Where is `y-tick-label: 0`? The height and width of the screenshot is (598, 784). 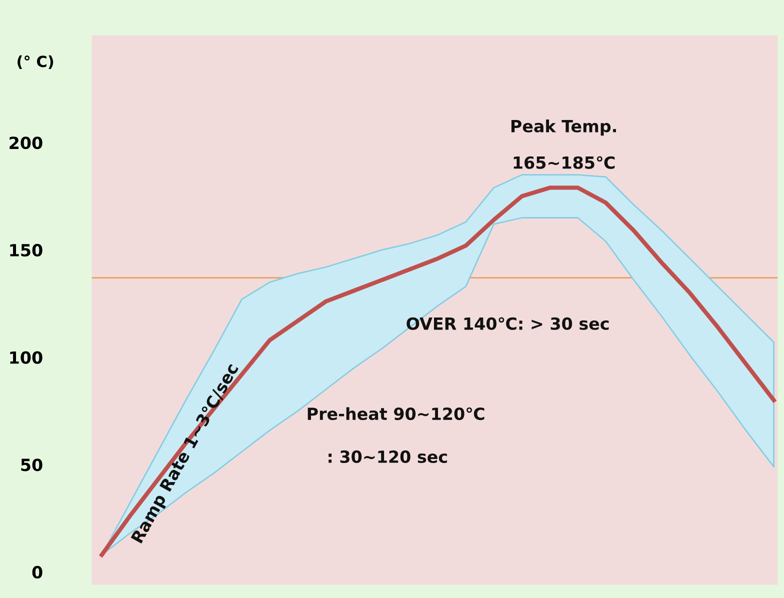 y-tick-label: 0 is located at coordinates (37, 572).